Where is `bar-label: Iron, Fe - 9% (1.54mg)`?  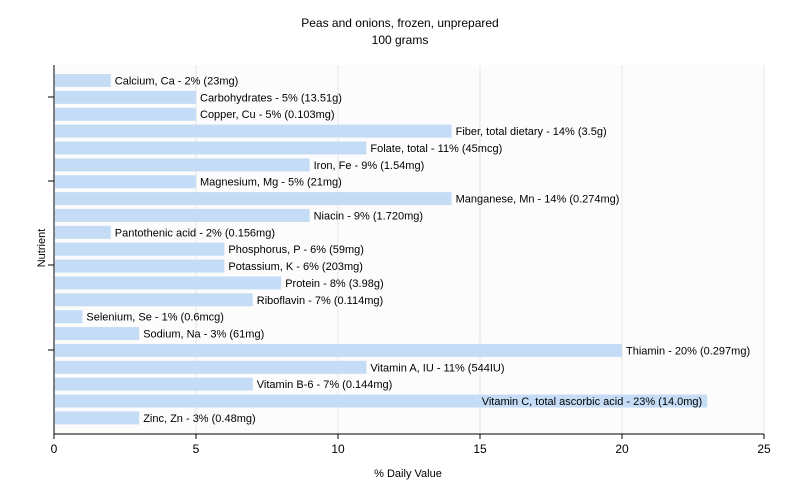
bar-label: Iron, Fe - 9% (1.54mg) is located at coordinates (369, 166).